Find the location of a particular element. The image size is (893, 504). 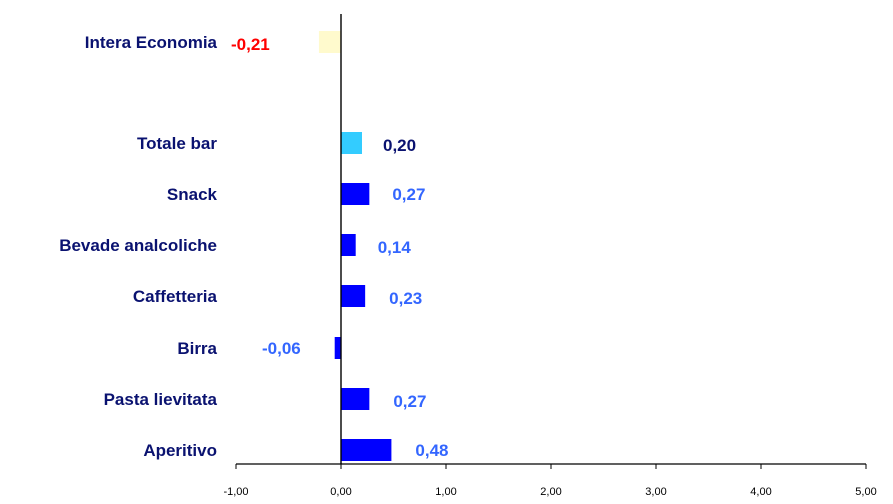

x-tick-label: 3,00 is located at coordinates (655, 492).